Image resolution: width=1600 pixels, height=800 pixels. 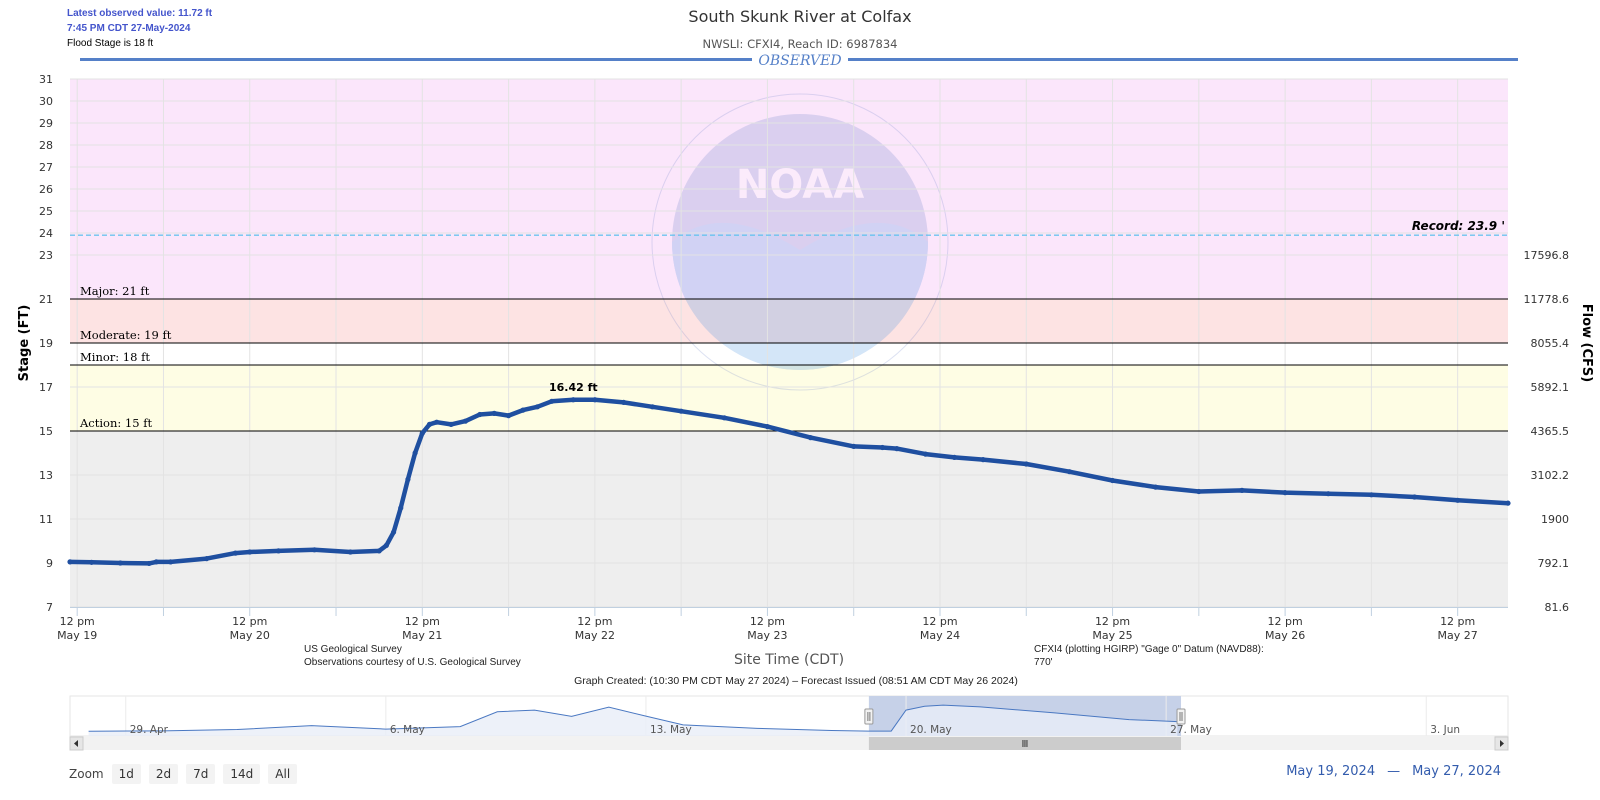 What do you see at coordinates (115, 357) in the screenshot?
I see `threshold-label-minor: Minor: 18 ft` at bounding box center [115, 357].